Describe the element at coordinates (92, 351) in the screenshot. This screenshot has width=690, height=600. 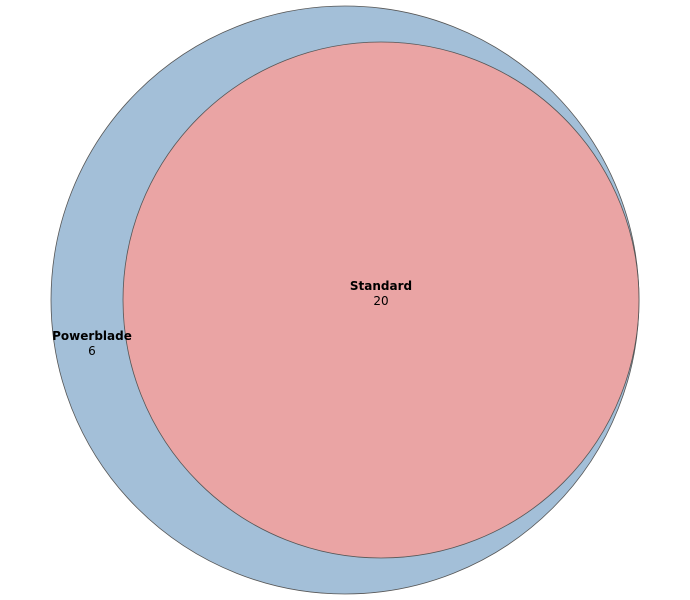
I see `powerblade-count: 6` at that location.